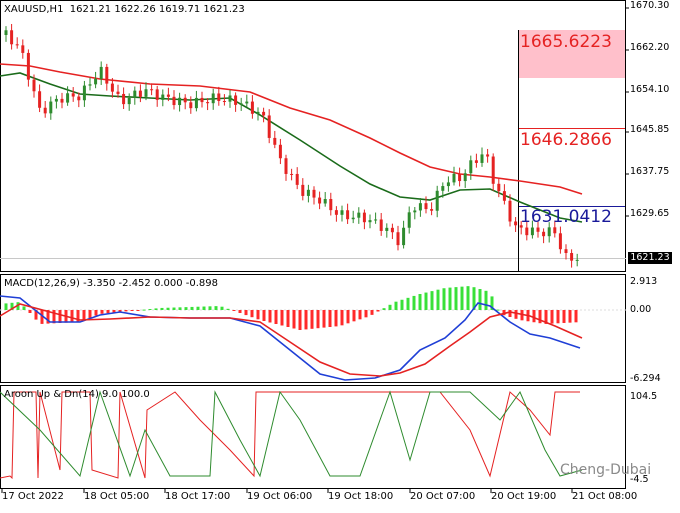 The image size is (680, 513). What do you see at coordinates (650, 129) in the screenshot?
I see `price-axis-label: 1645.85` at bounding box center [650, 129].